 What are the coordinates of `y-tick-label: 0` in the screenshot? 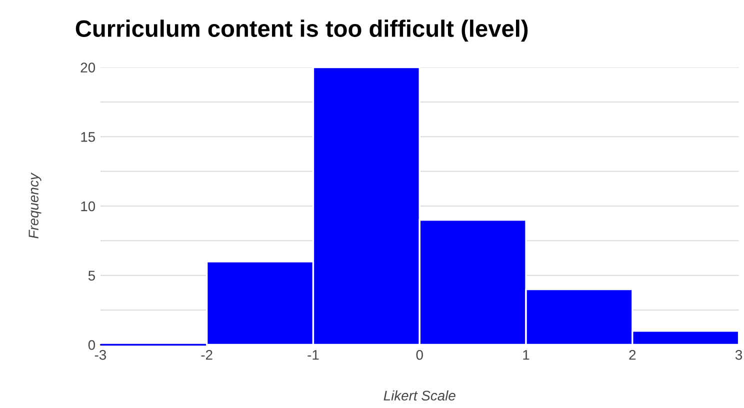 It's located at (92, 345).